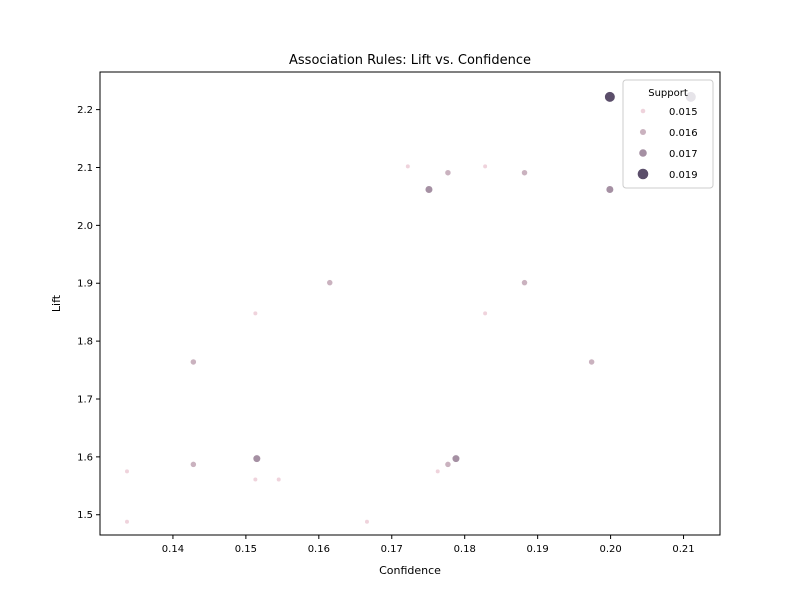 Image resolution: width=800 pixels, height=600 pixels. What do you see at coordinates (85, 284) in the screenshot?
I see `y-tick-label: 1.9` at bounding box center [85, 284].